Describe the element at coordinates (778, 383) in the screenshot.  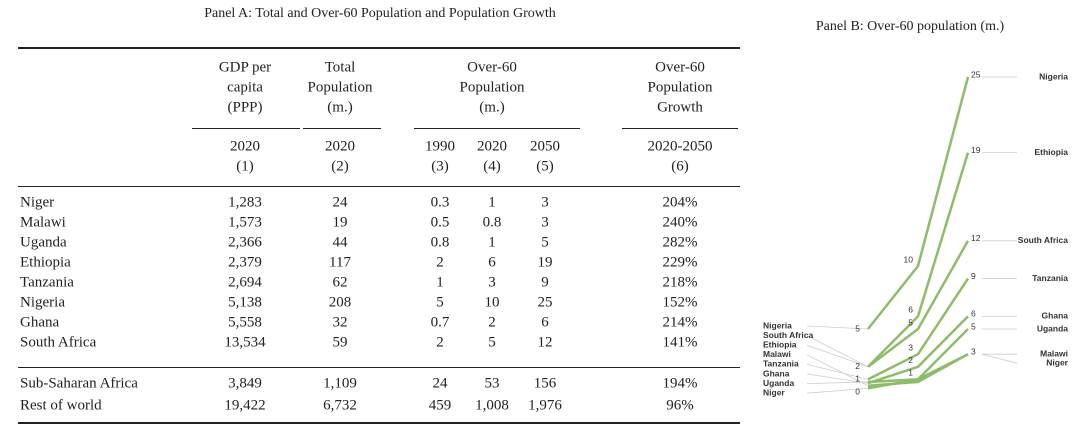
I see `country-label: Uganda` at that location.